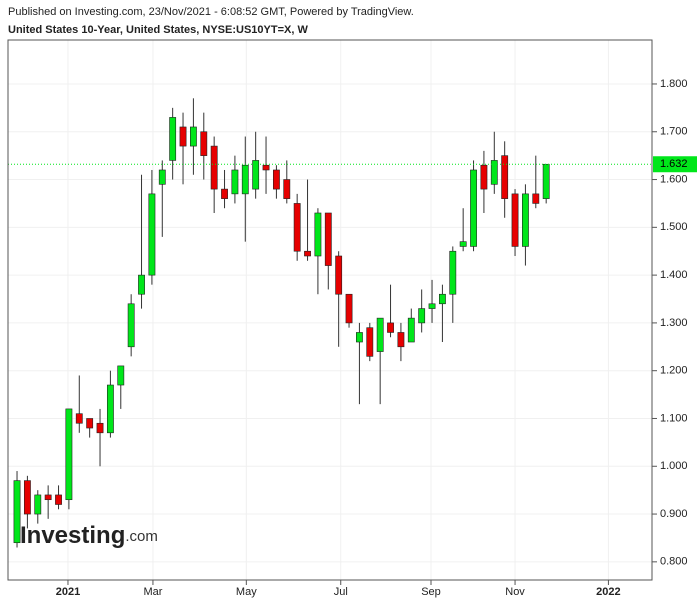 This screenshot has height=609, width=700. I want to click on last-price-tag, so click(675, 164).